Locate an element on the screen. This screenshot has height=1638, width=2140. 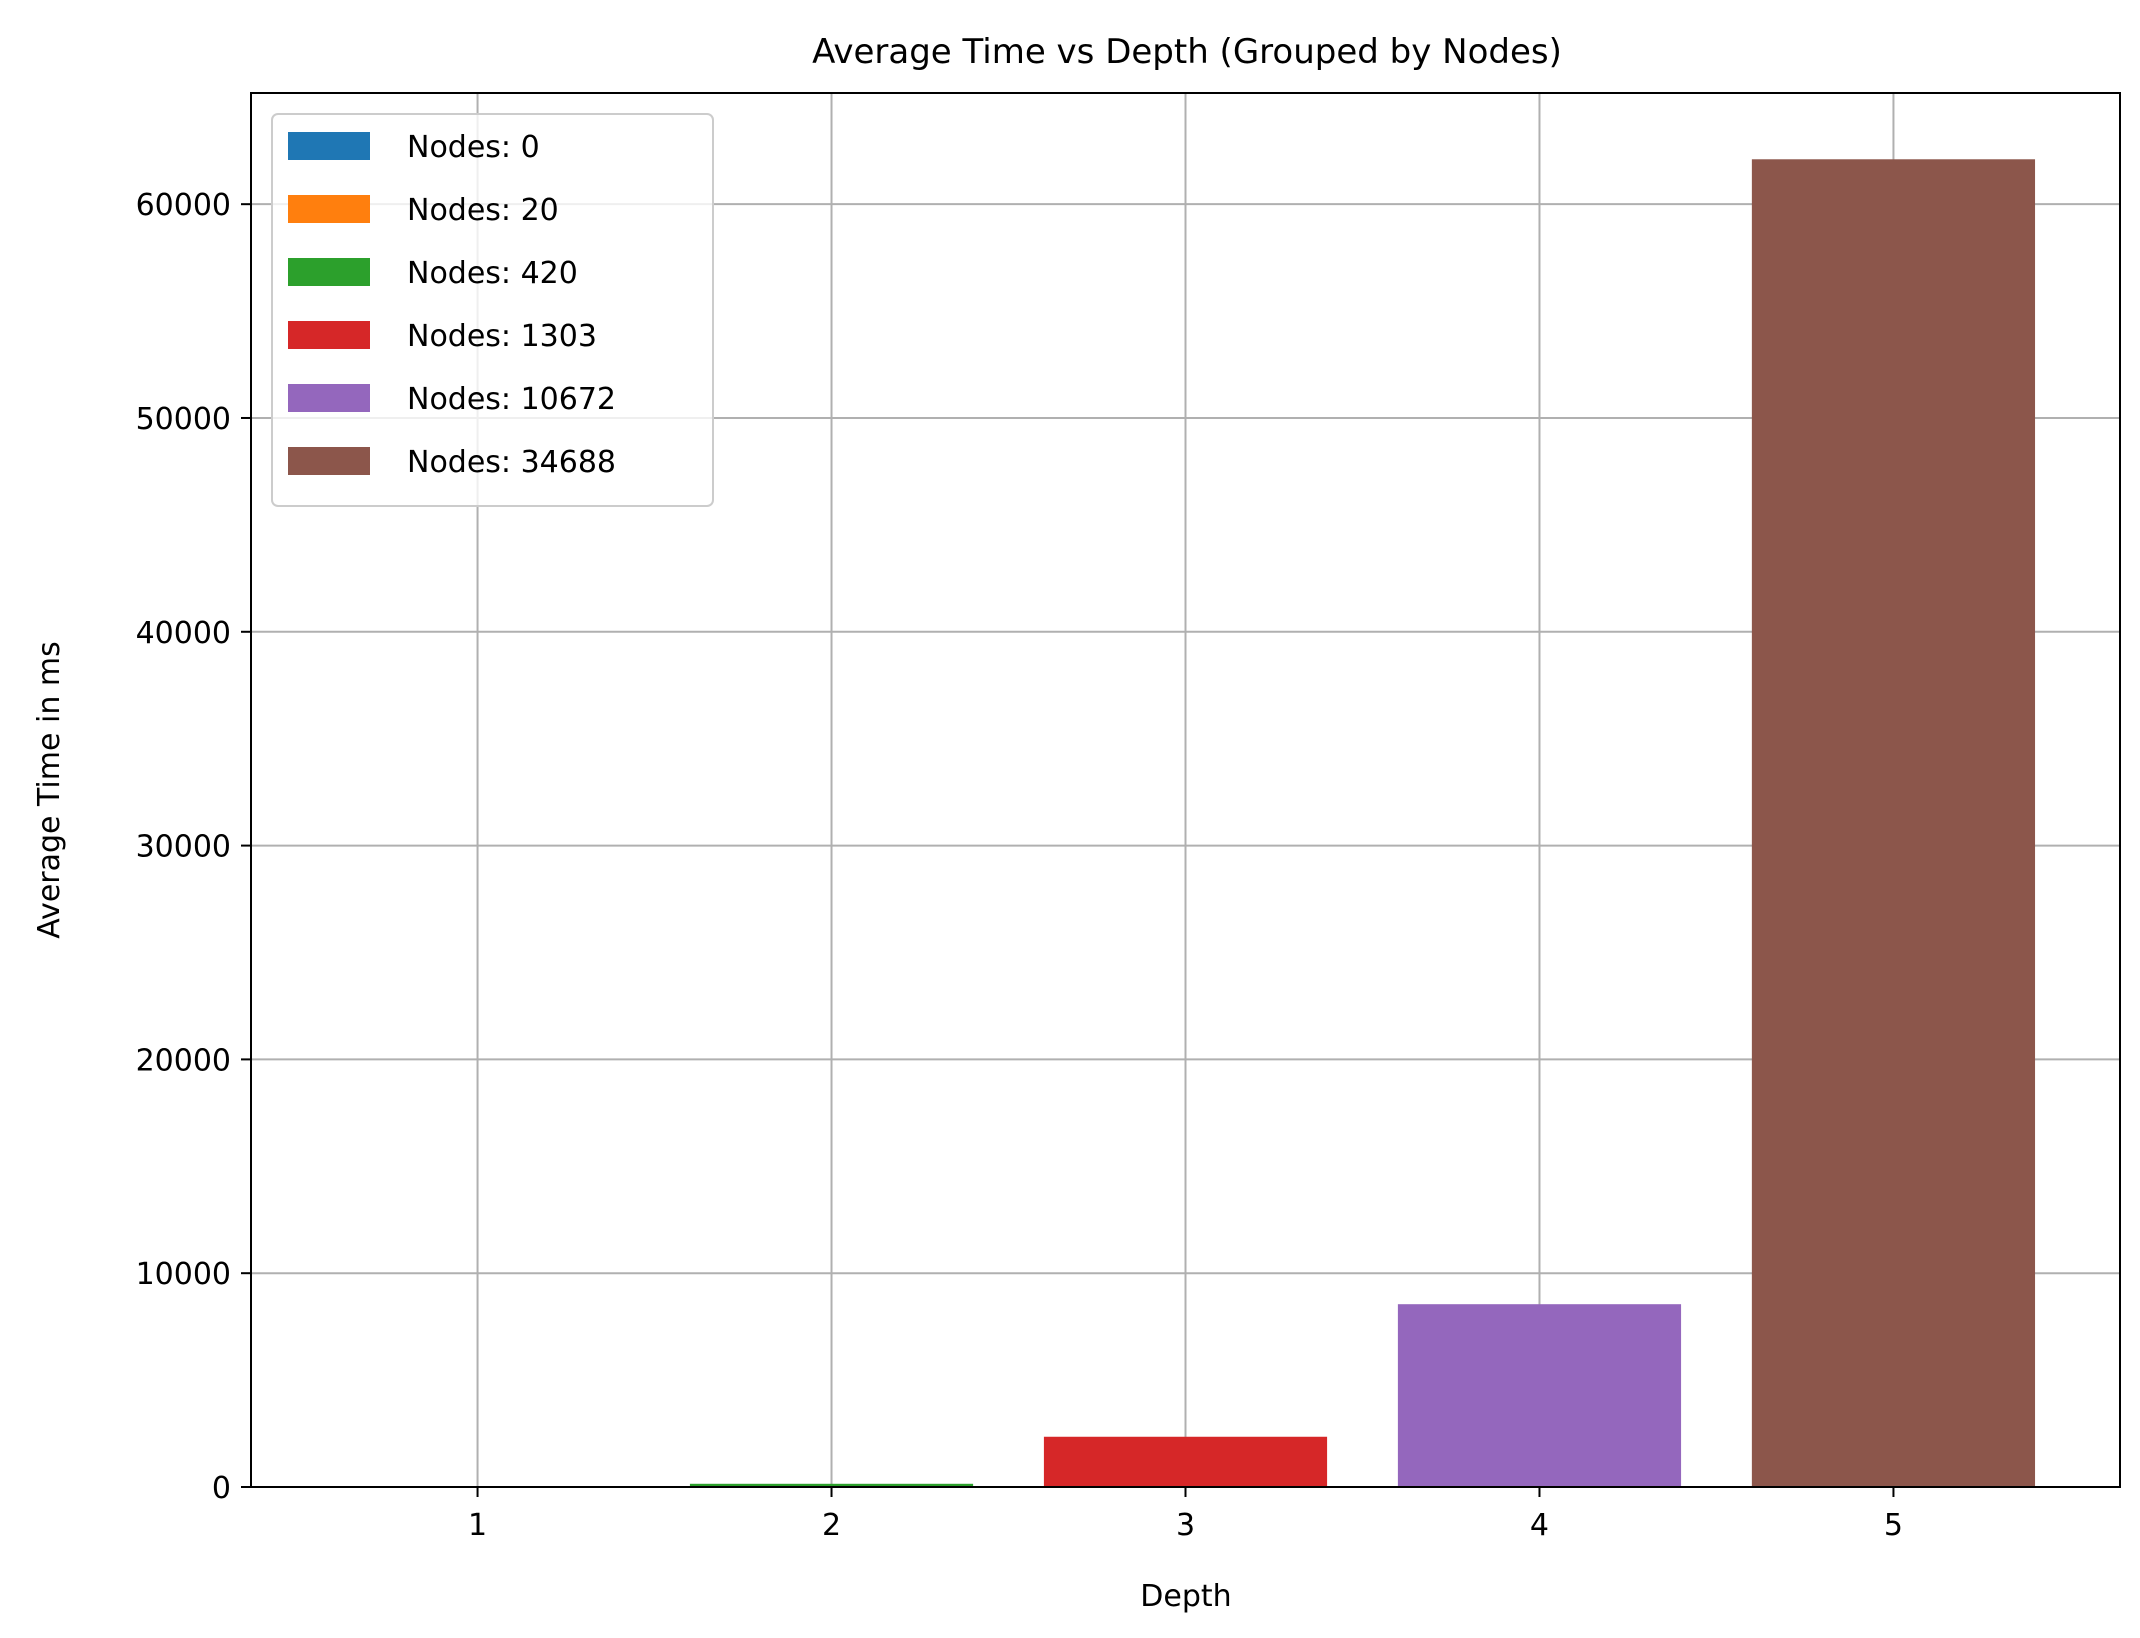
x-axis-label: Depth is located at coordinates (1185, 1596).